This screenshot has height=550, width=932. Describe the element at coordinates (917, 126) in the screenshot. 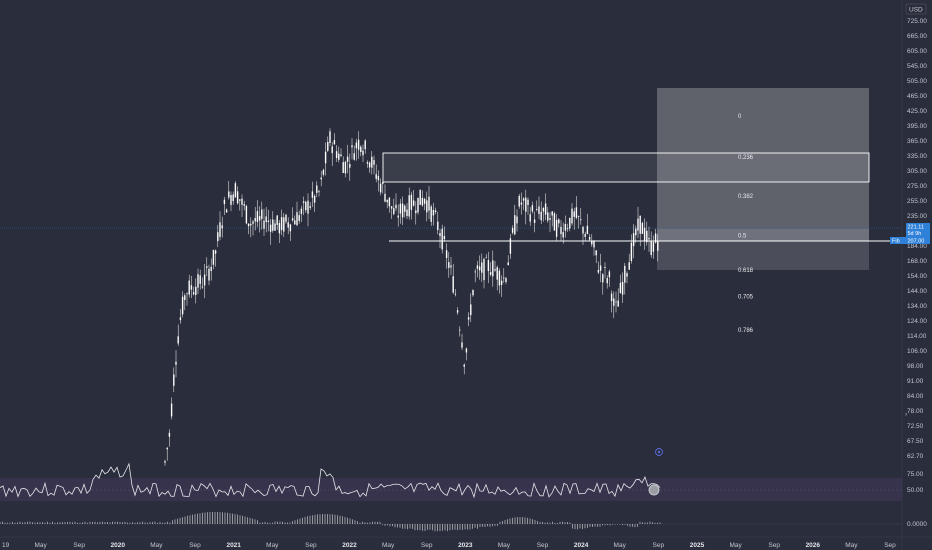

I see `y-tick-label: 395.00` at that location.